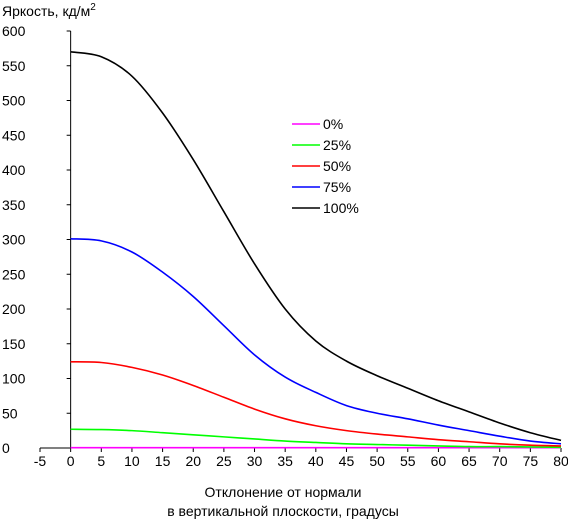 This screenshot has width=568, height=521. I want to click on x-axis-title-line2: в вертикальной плоскости, градусы, so click(283, 511).